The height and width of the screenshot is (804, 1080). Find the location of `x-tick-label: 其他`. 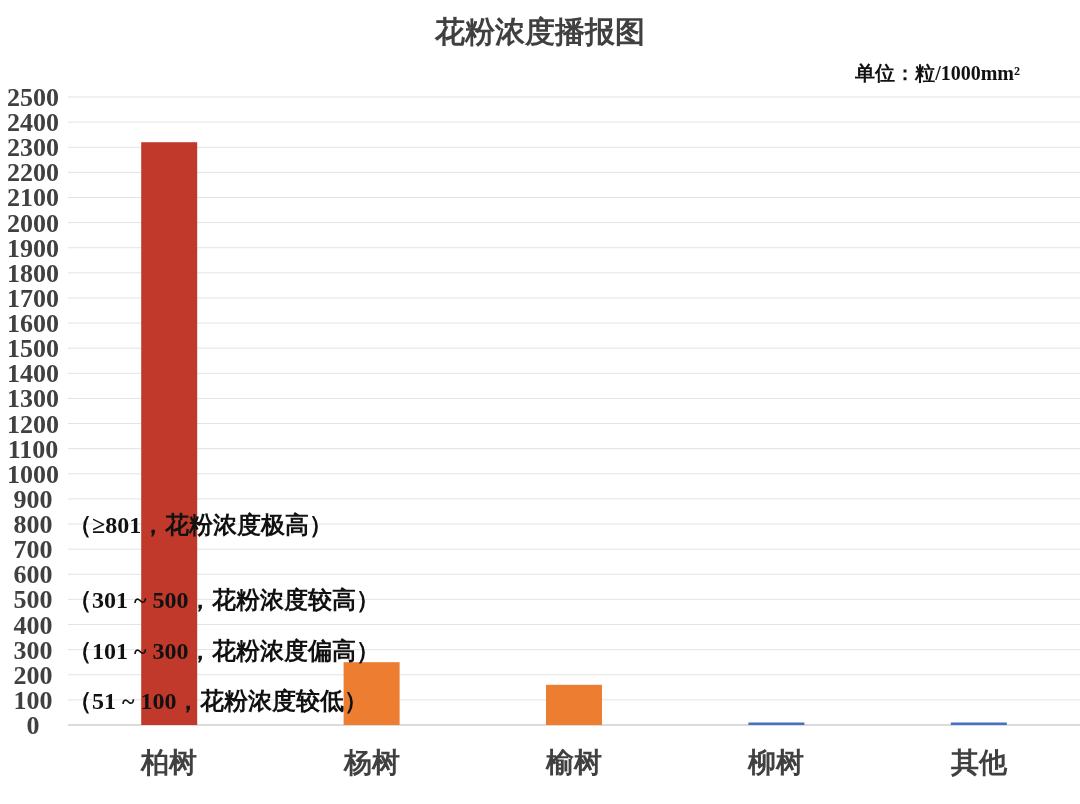

x-tick-label: 其他 is located at coordinates (978, 762).